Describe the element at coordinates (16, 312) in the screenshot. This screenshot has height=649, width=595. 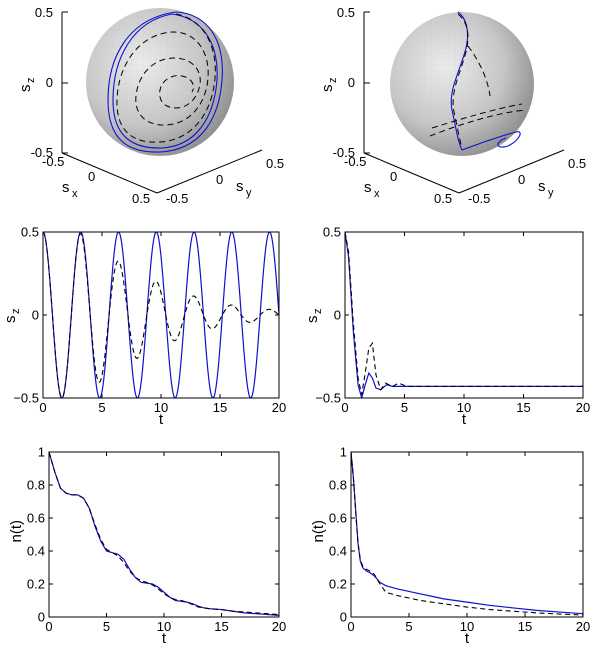
I see `y-axis-label-subscript: z` at that location.